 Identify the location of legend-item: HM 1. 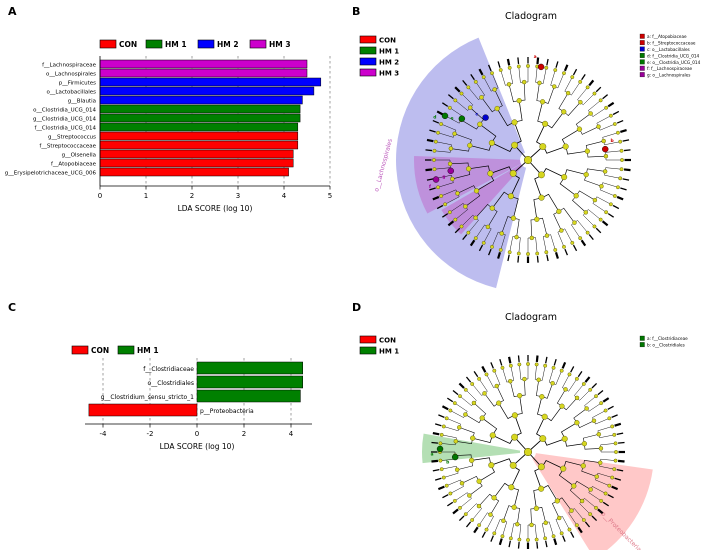
(166, 44).